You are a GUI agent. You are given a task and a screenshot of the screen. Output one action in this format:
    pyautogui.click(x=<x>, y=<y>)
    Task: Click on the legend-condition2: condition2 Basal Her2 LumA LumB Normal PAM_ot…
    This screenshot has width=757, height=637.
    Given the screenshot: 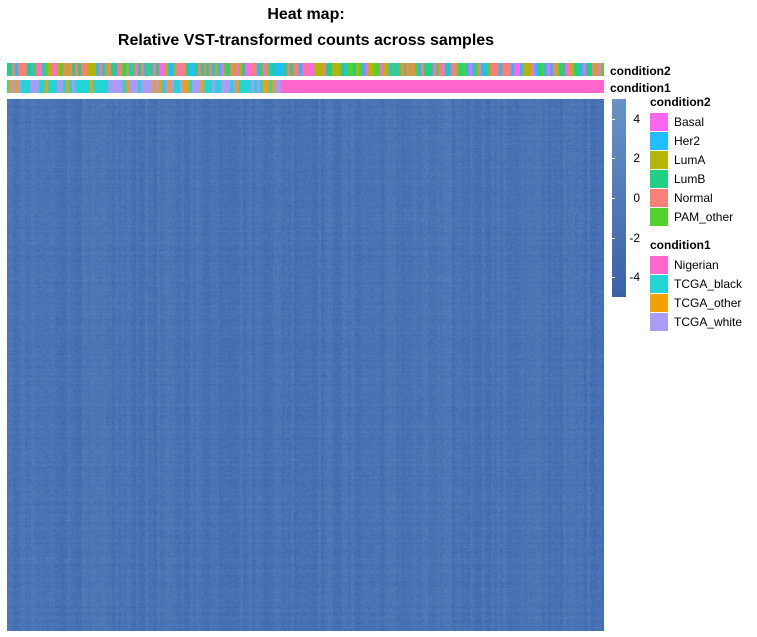 What is the action you would take?
    pyautogui.click(x=691, y=160)
    